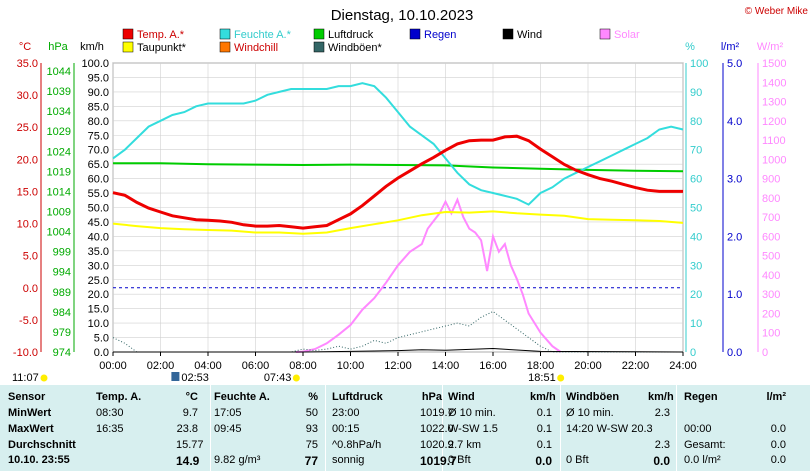  Describe the element at coordinates (696, 180) in the screenshot. I see `humidity-tick: 60` at that location.